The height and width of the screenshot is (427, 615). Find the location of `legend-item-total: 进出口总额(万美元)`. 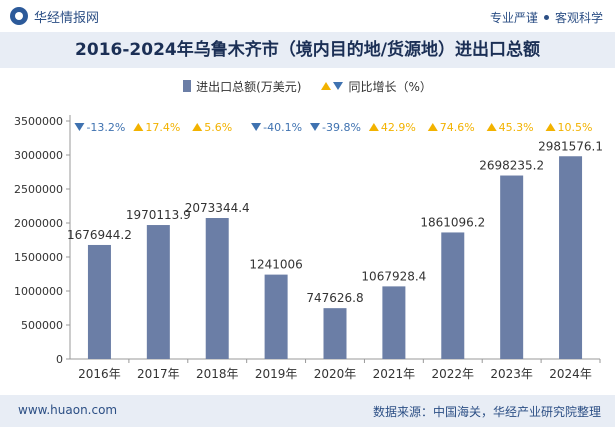

legend-item-total: 进出口总额(万美元) is located at coordinates (242, 86).